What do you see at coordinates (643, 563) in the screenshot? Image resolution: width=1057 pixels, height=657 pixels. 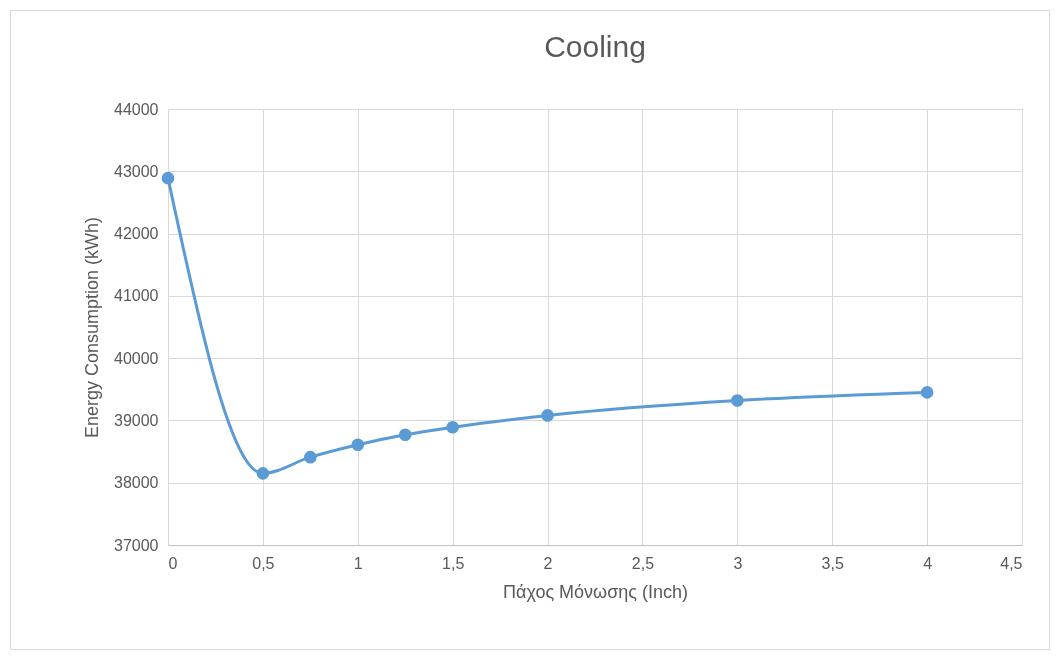 I see `x-tick-label: 2,5` at bounding box center [643, 563].